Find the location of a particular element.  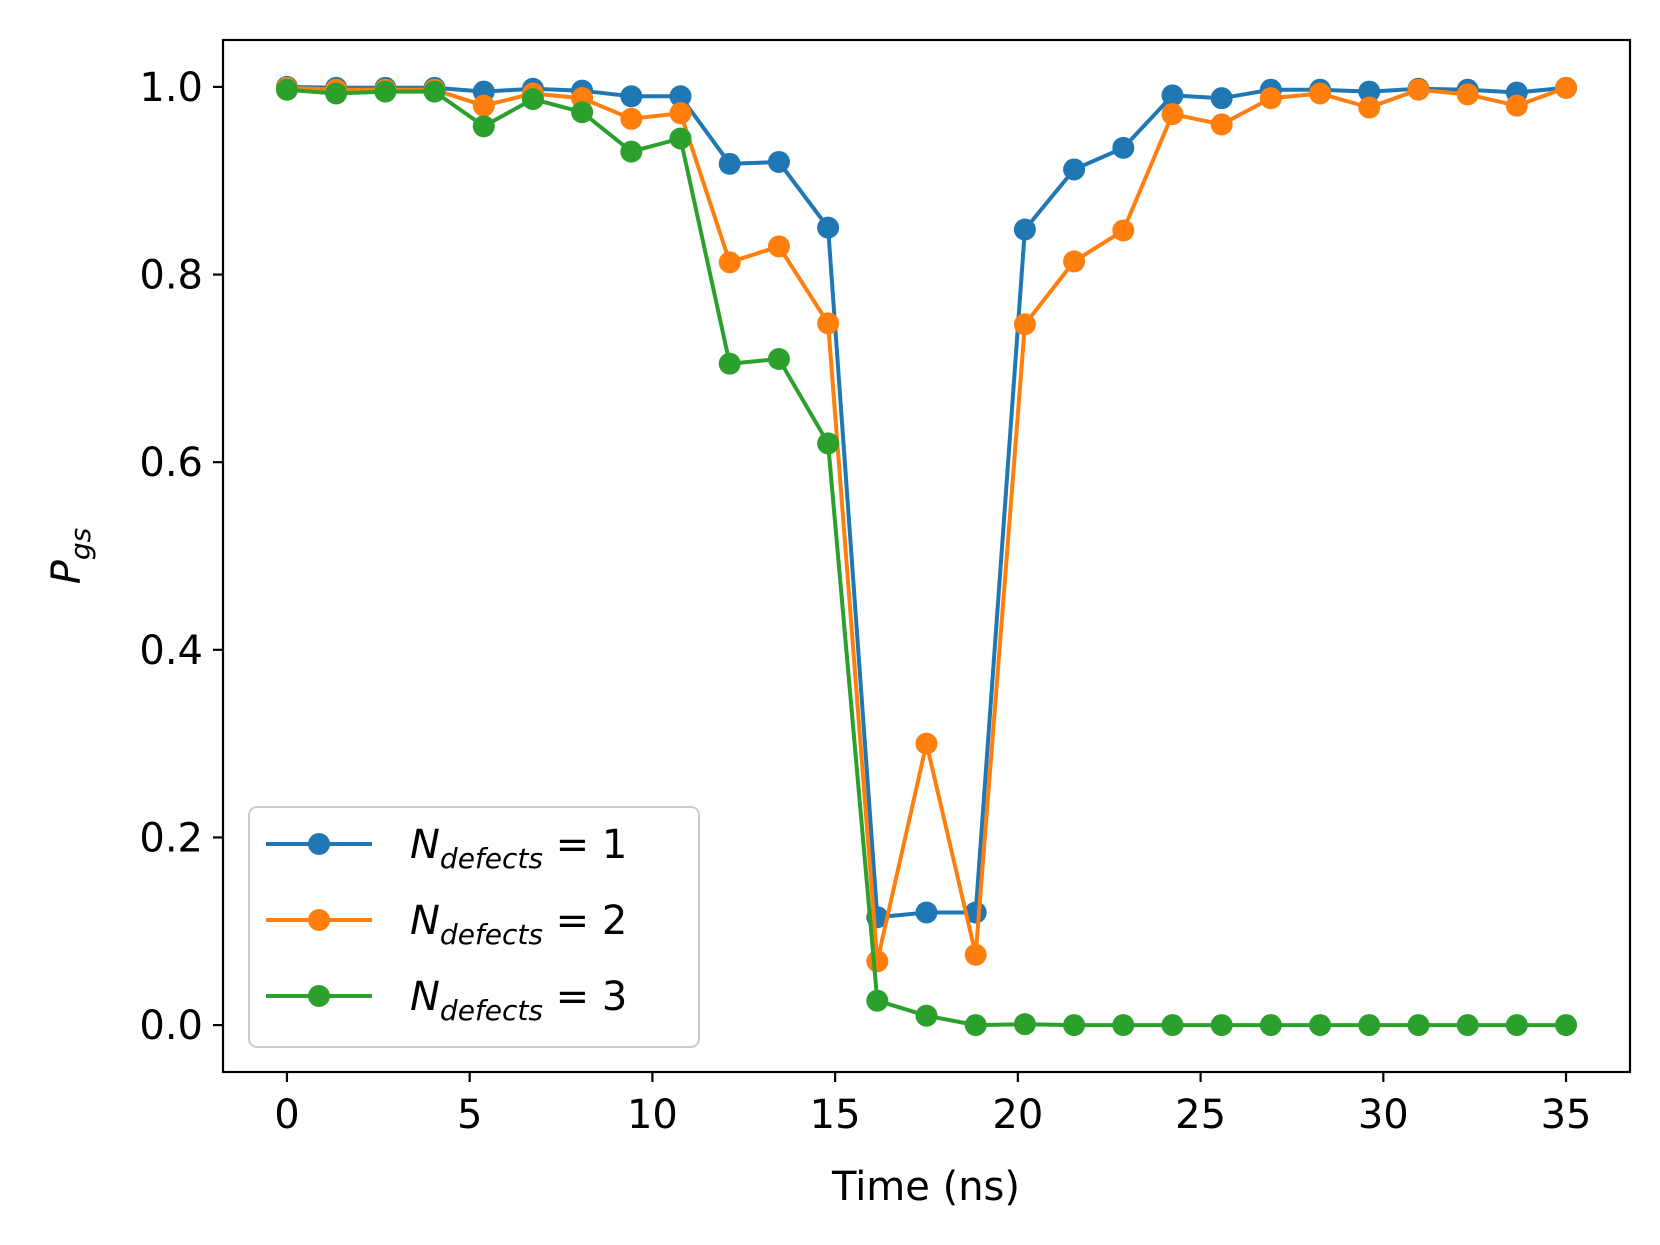

legend-label-rest: = 2 is located at coordinates (585, 921).